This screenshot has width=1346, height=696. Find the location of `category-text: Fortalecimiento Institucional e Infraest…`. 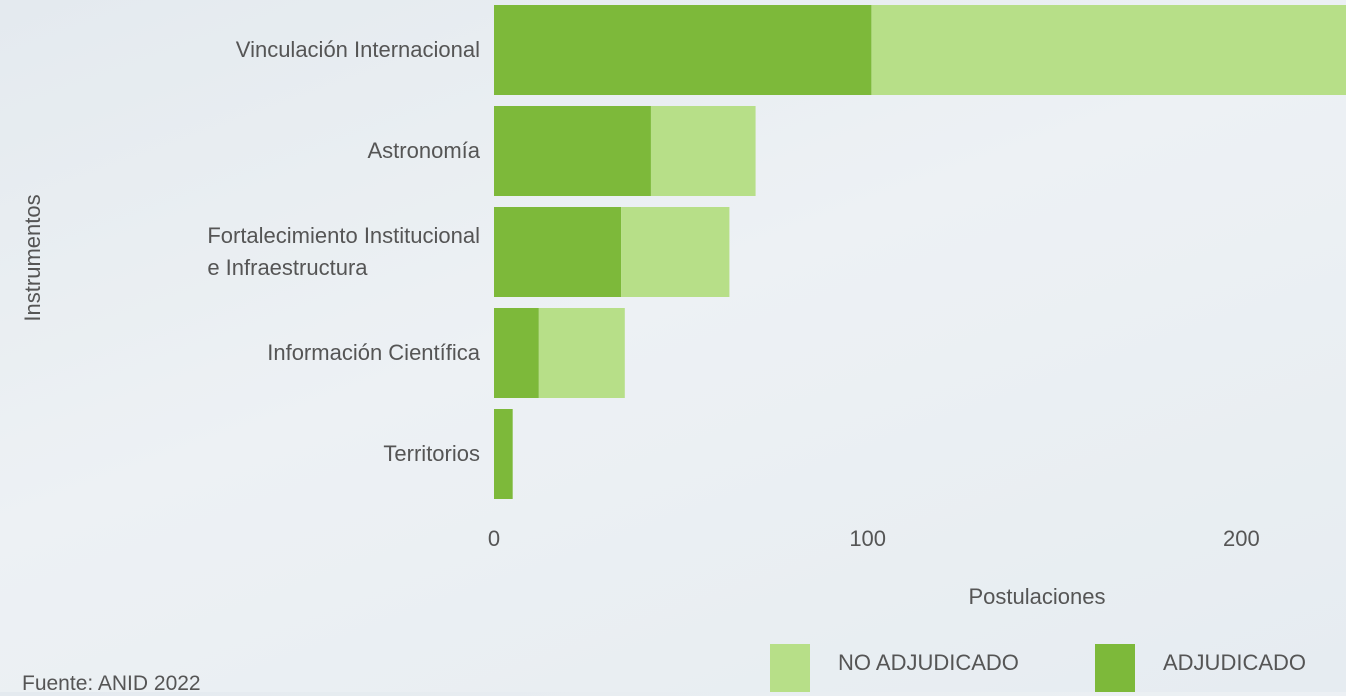

category-text: Fortalecimiento Institucional e Infraest… is located at coordinates (343, 251).